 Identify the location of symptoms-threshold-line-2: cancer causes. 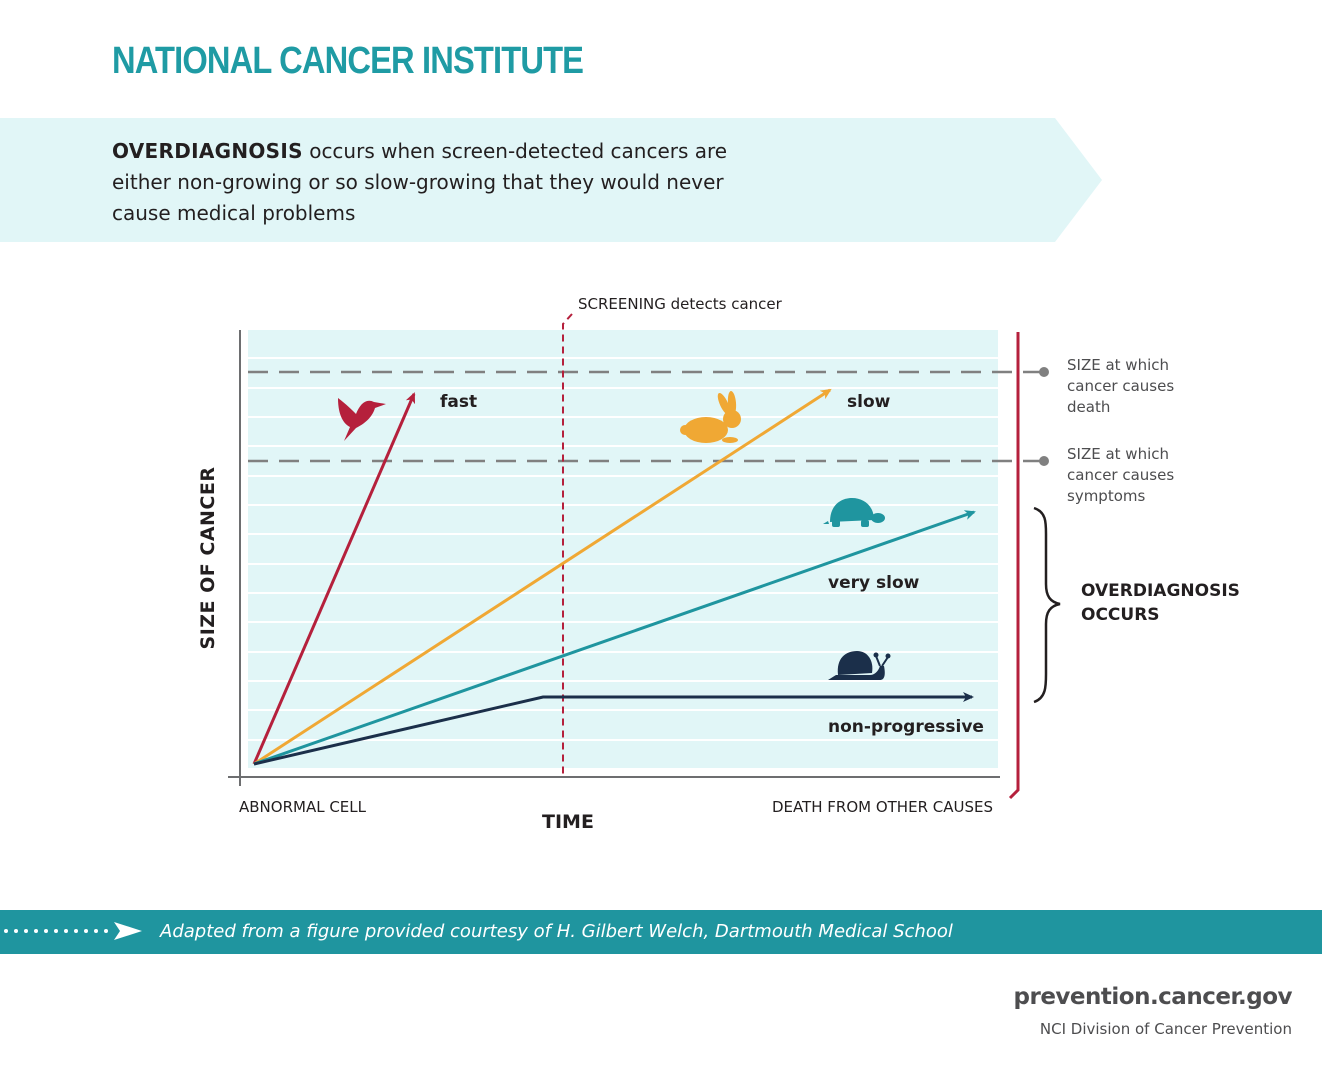
(1120, 475).